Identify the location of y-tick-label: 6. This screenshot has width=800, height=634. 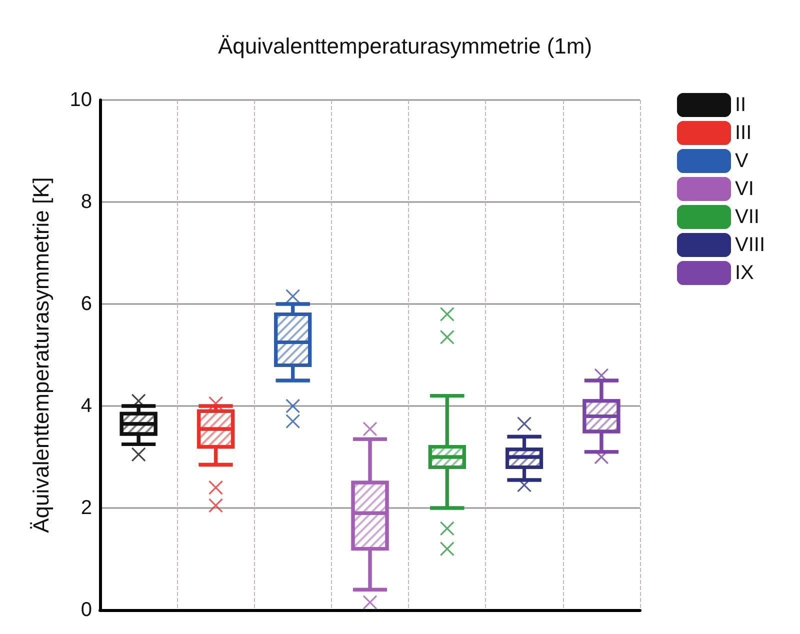
(86, 304).